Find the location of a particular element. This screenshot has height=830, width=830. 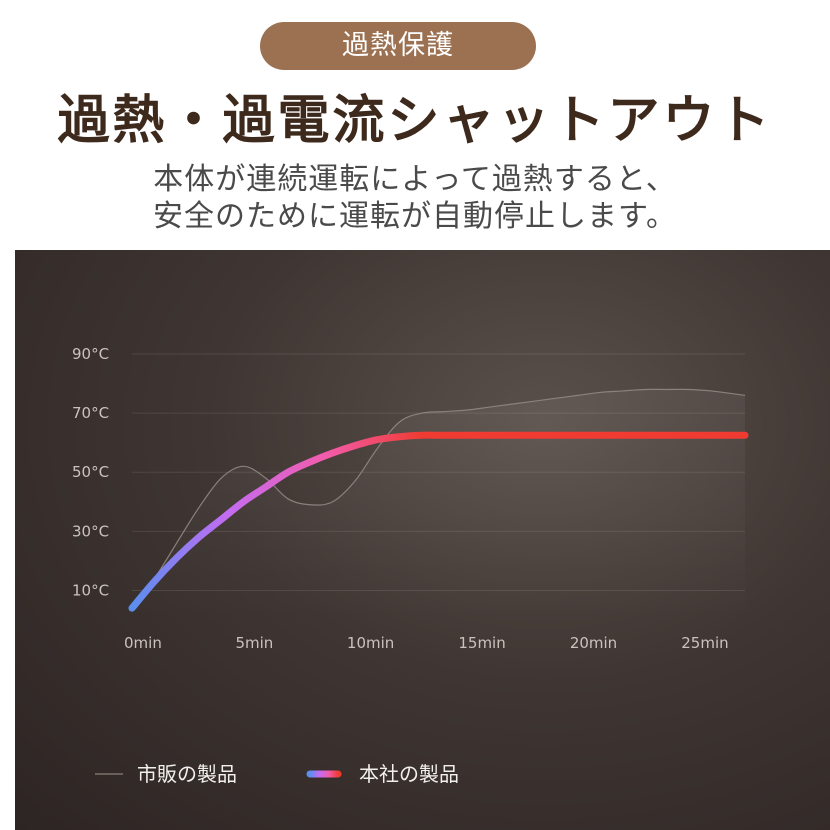

y-tick-label: 70°C is located at coordinates (90, 413).